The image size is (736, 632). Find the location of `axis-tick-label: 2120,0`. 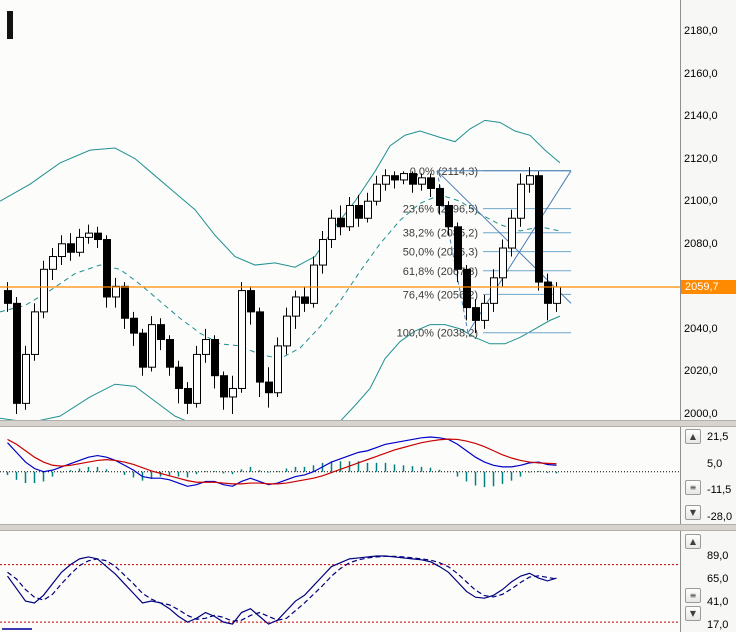

axis-tick-label: 2120,0 is located at coordinates (701, 158).